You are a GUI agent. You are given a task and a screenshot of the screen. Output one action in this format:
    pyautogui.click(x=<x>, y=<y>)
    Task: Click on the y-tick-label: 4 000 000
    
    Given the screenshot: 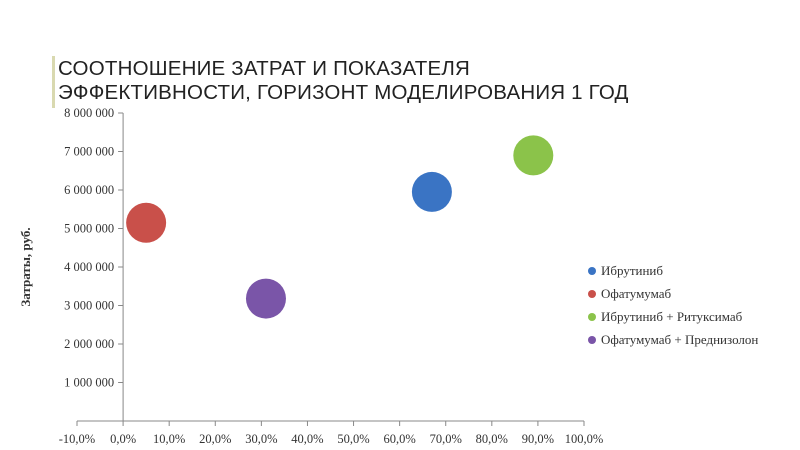 What is the action you would take?
    pyautogui.click(x=89, y=267)
    